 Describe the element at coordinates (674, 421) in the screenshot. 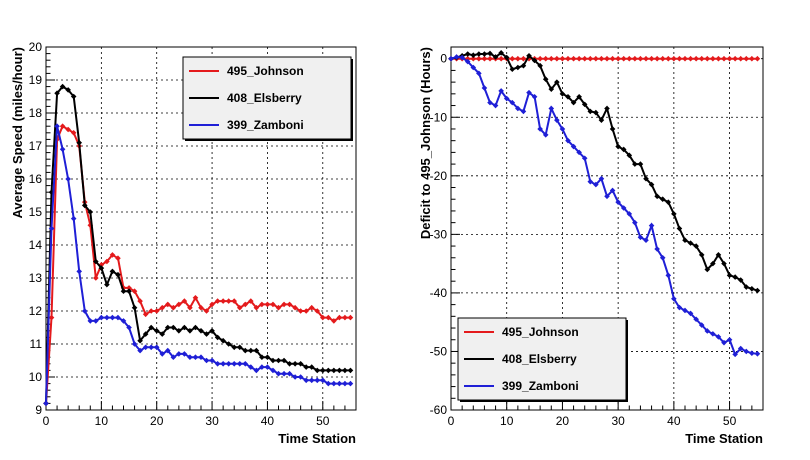

I see `x-tick-label: 40` at that location.